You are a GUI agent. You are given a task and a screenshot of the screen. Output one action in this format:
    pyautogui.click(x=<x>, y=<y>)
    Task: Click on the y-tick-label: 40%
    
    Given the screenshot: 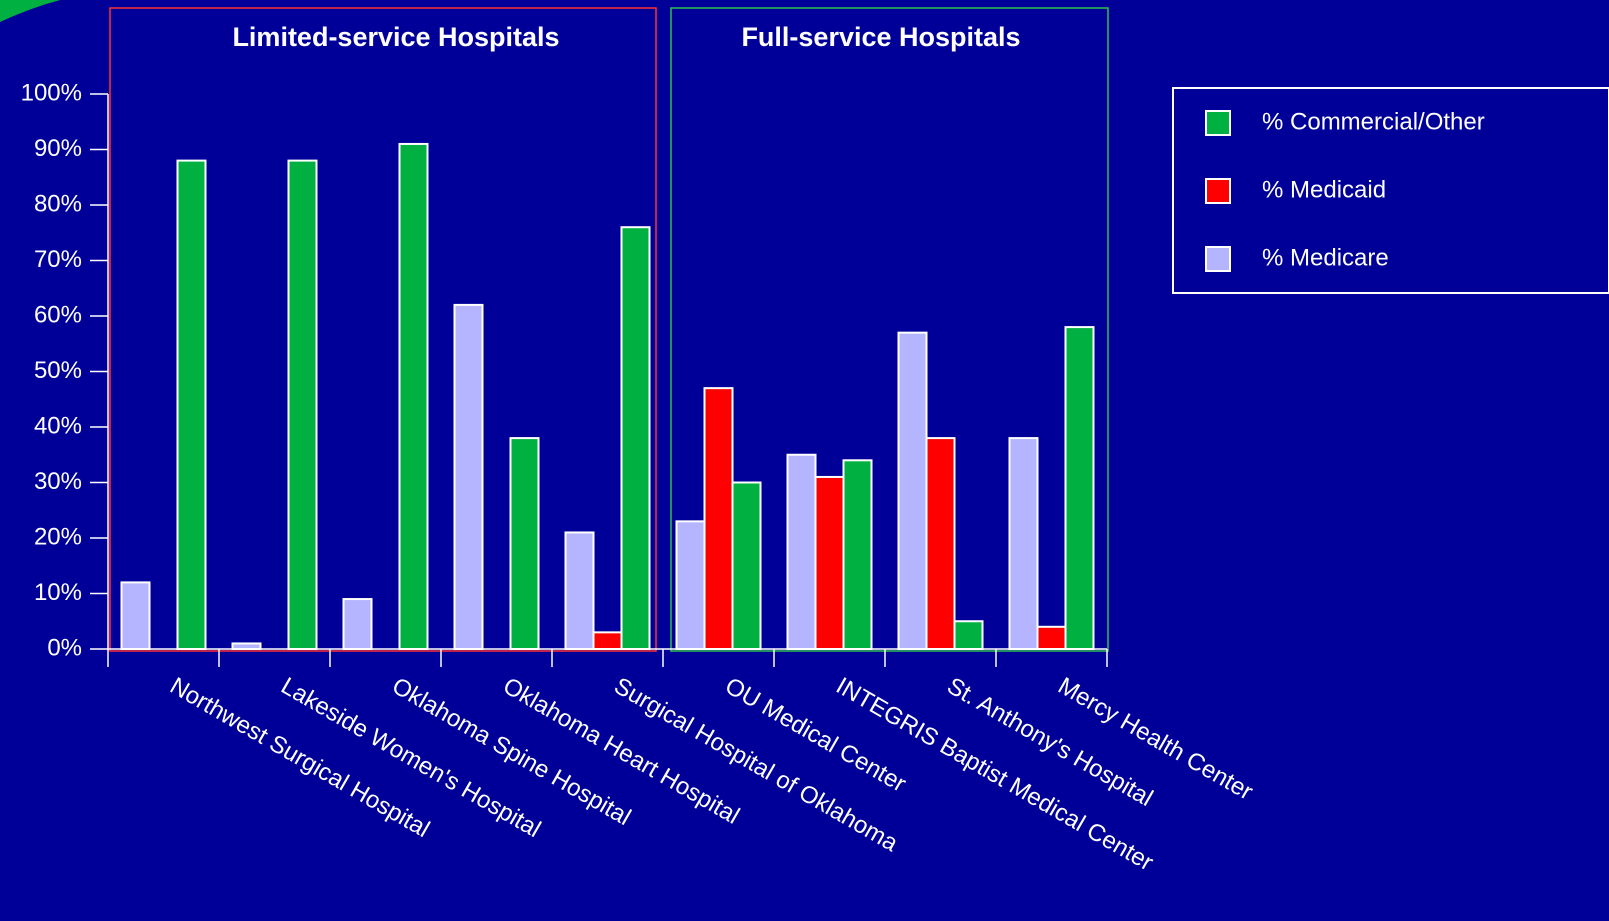 What is the action you would take?
    pyautogui.click(x=58, y=425)
    